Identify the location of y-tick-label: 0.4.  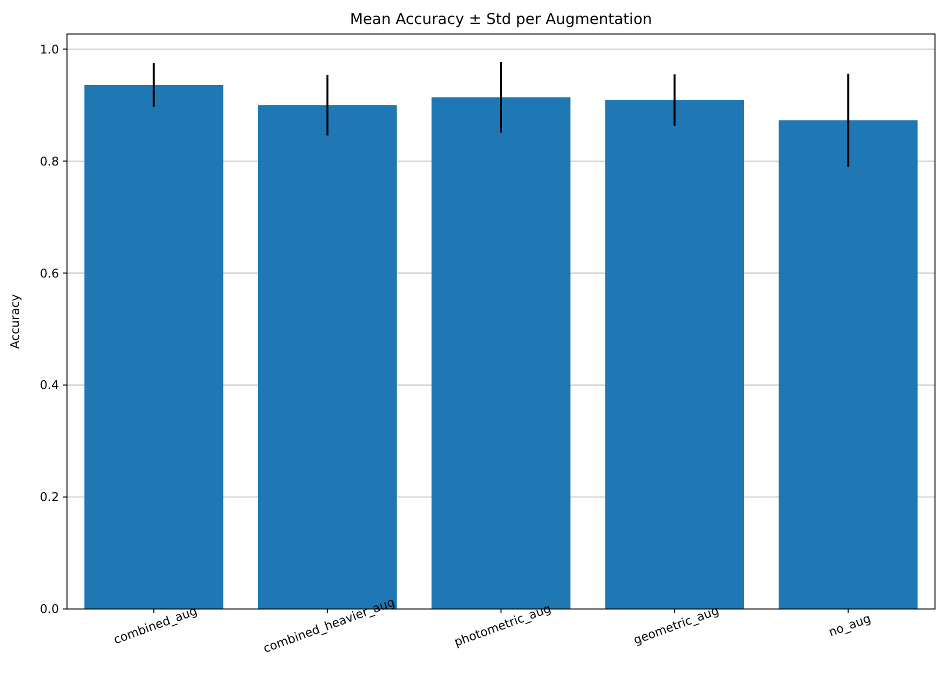
(49, 385).